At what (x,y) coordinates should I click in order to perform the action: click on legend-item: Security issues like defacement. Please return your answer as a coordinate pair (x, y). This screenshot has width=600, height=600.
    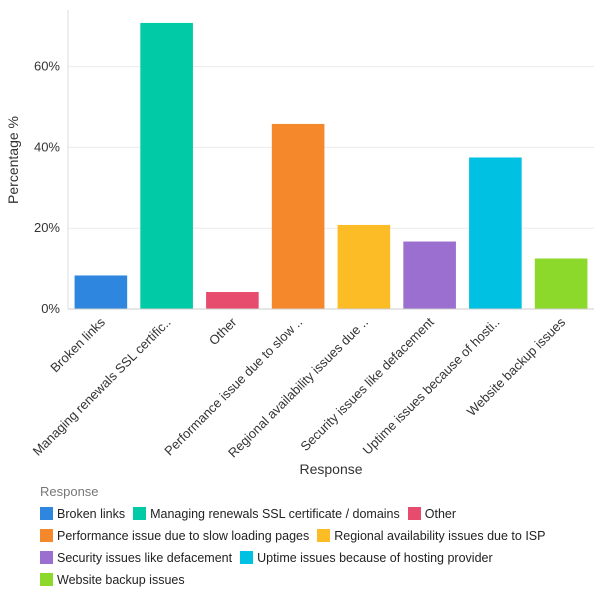
    Looking at the image, I should click on (136, 557).